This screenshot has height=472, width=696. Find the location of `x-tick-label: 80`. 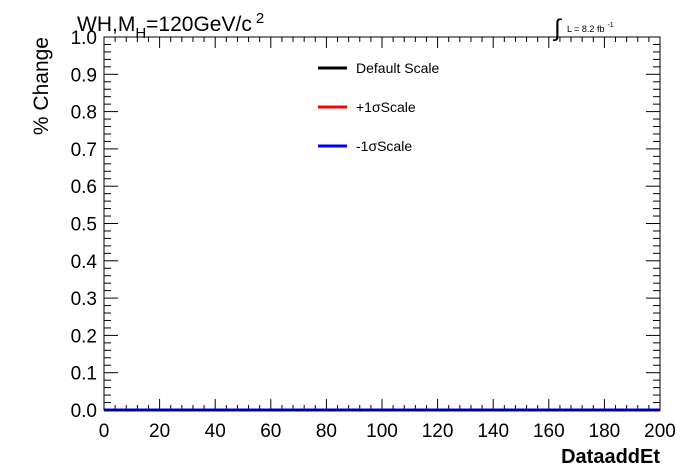

x-tick-label: 80 is located at coordinates (326, 431).